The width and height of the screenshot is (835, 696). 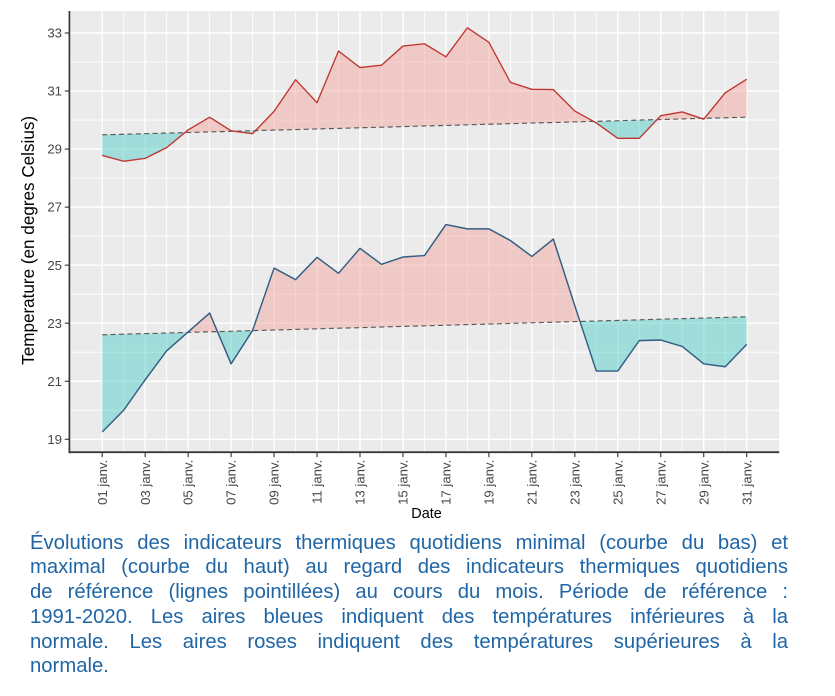 I want to click on svg-text: 09 janv., so click(x=274, y=482).